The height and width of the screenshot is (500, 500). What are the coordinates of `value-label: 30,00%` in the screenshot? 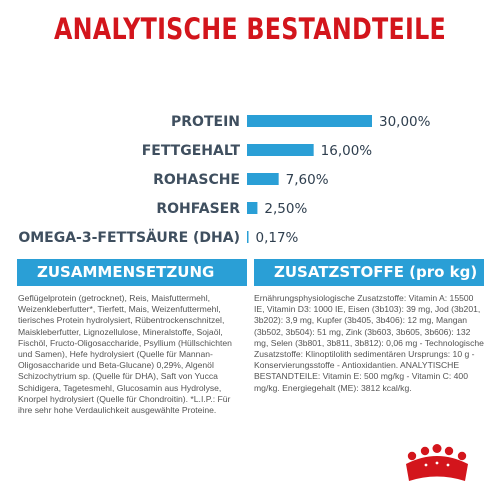 It's located at (405, 122).